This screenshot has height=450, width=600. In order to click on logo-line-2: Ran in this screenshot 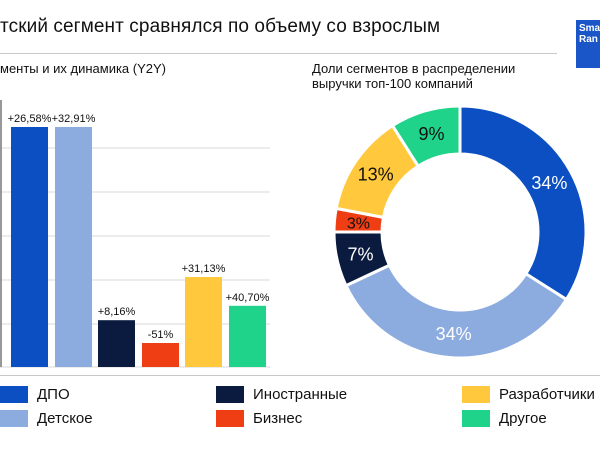, I will do `click(588, 39)`.